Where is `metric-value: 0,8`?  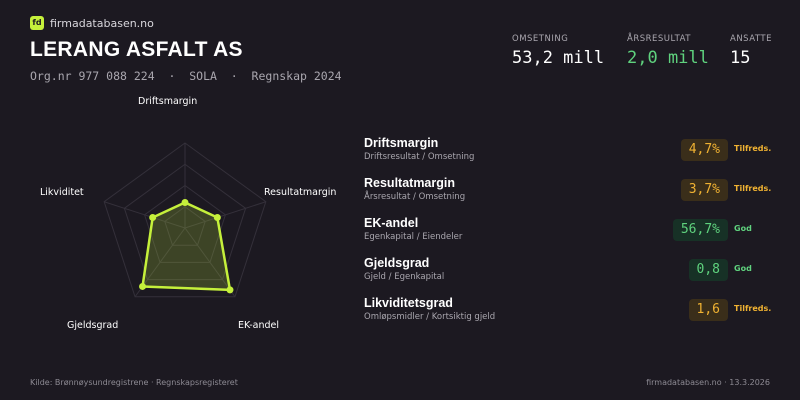 metric-value: 0,8 is located at coordinates (708, 270).